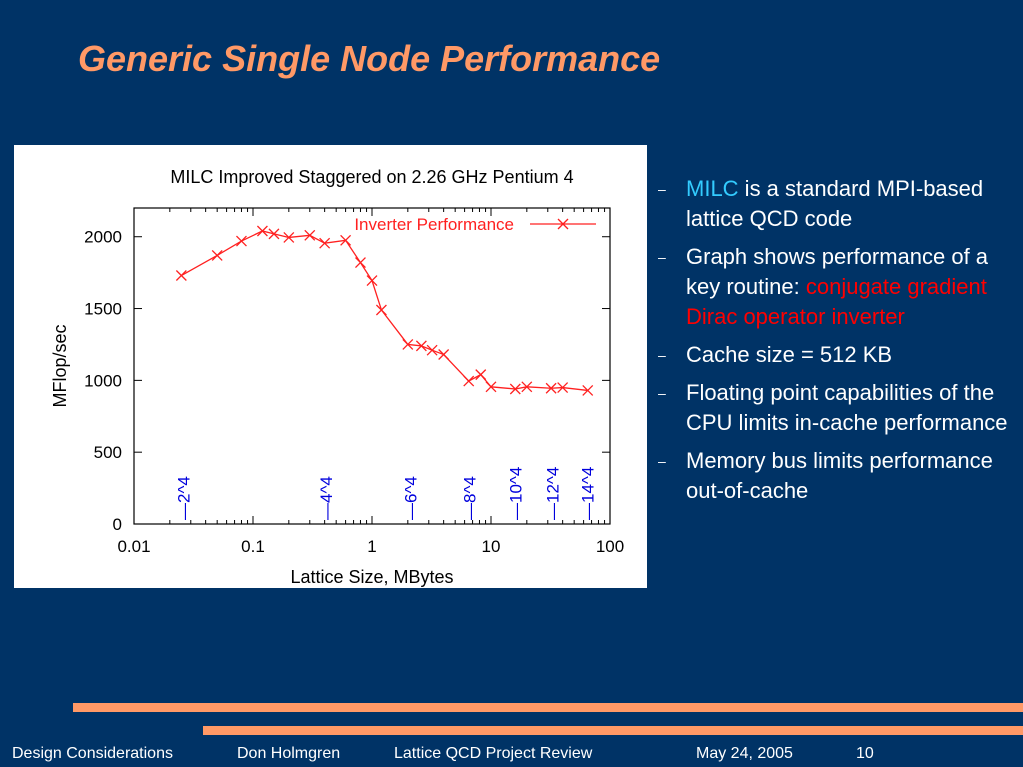 Image resolution: width=1023 pixels, height=767 pixels. Describe the element at coordinates (117, 524) in the screenshot. I see `y-tick-label: 0` at that location.